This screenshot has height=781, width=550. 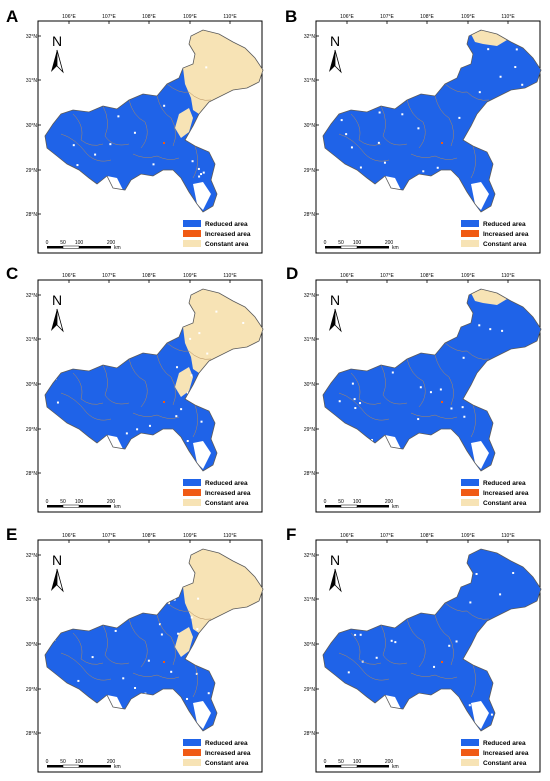 What do you see at coordinates (508, 276) in the screenshot?
I see `lon-tick-label: 110°E` at bounding box center [508, 276].